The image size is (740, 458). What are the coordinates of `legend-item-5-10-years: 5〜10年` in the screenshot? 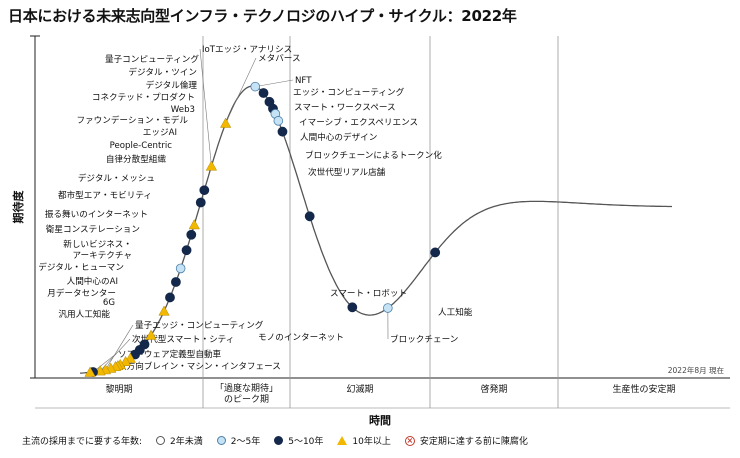 It's located at (298, 440).